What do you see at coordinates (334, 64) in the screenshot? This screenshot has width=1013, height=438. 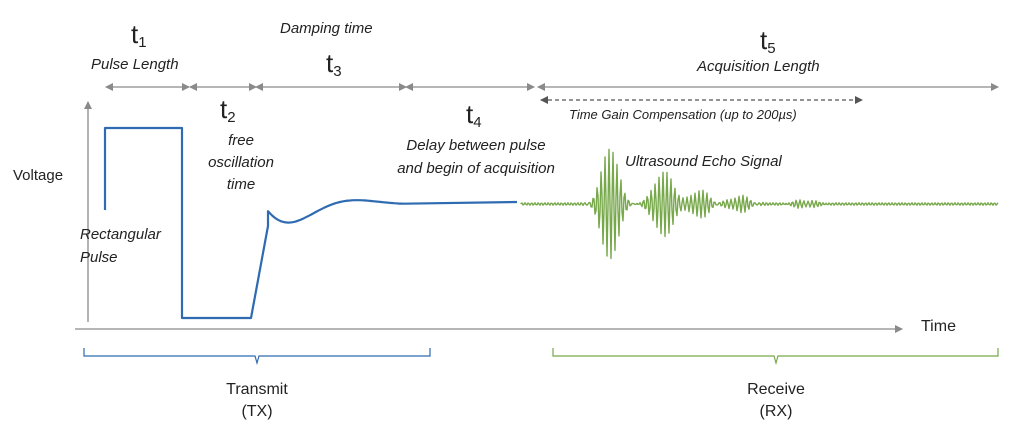 I see `t3-label: t3` at bounding box center [334, 64].